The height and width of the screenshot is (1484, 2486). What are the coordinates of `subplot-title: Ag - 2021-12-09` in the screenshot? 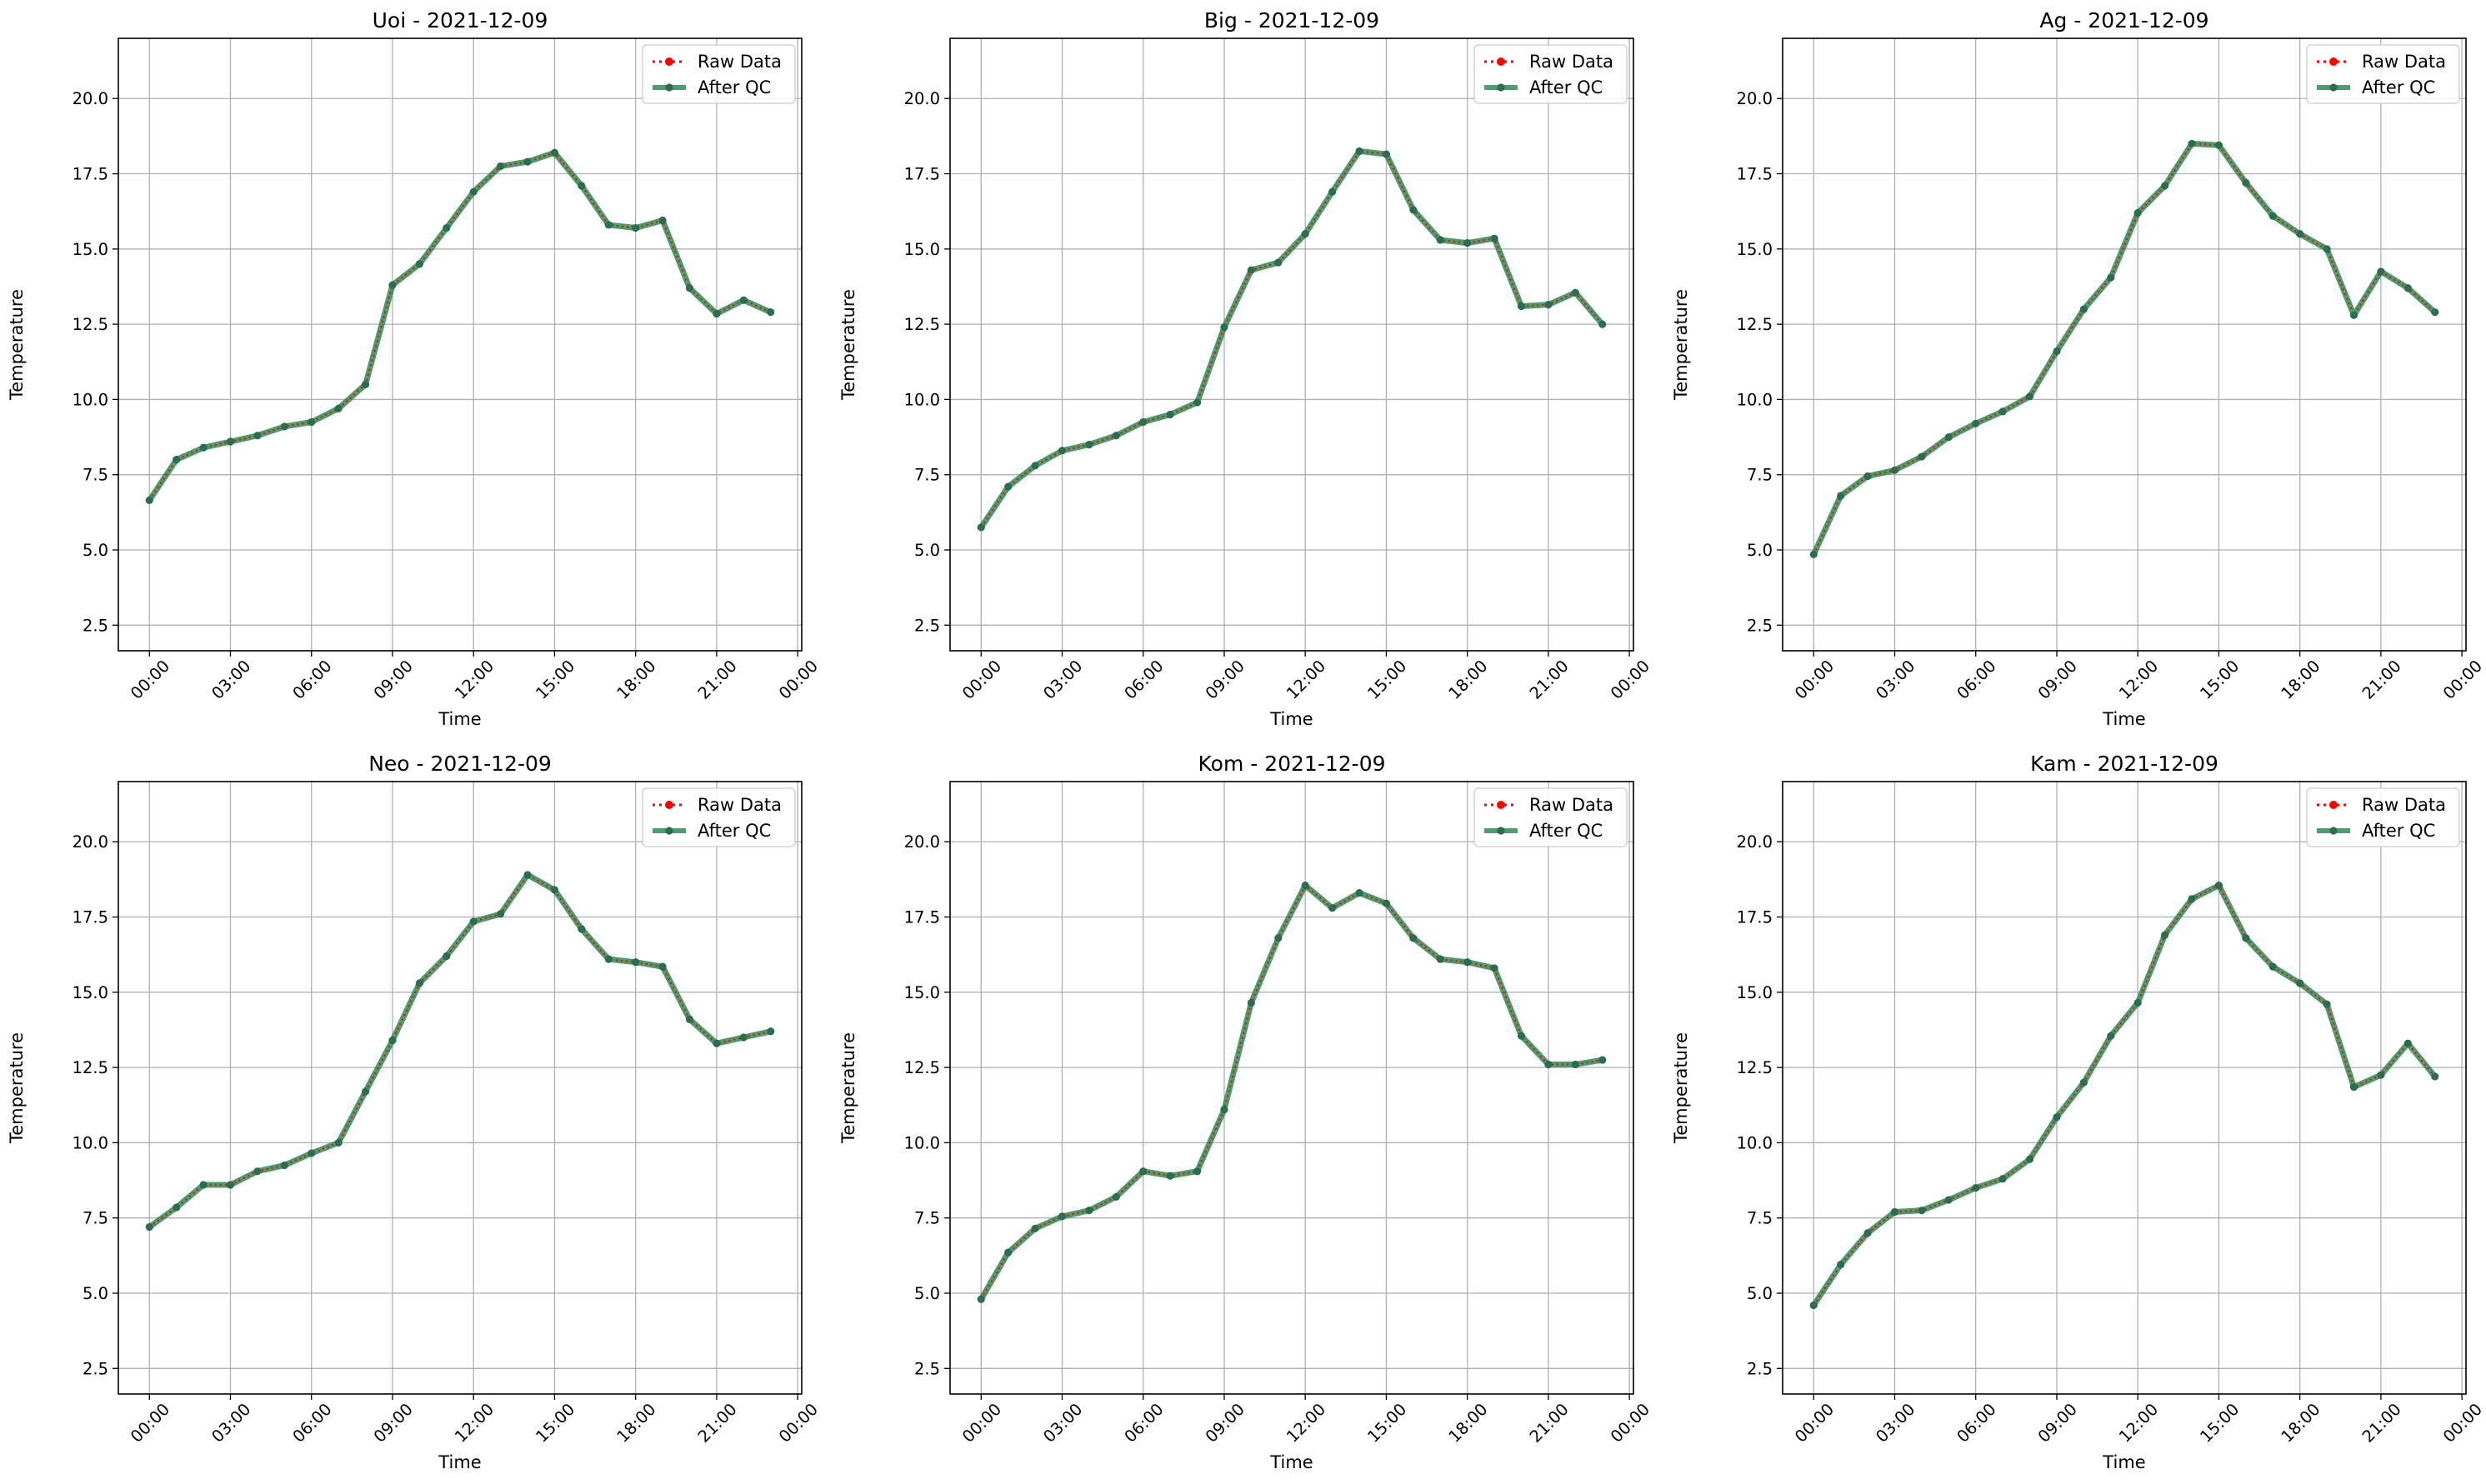 It's located at (2123, 20).